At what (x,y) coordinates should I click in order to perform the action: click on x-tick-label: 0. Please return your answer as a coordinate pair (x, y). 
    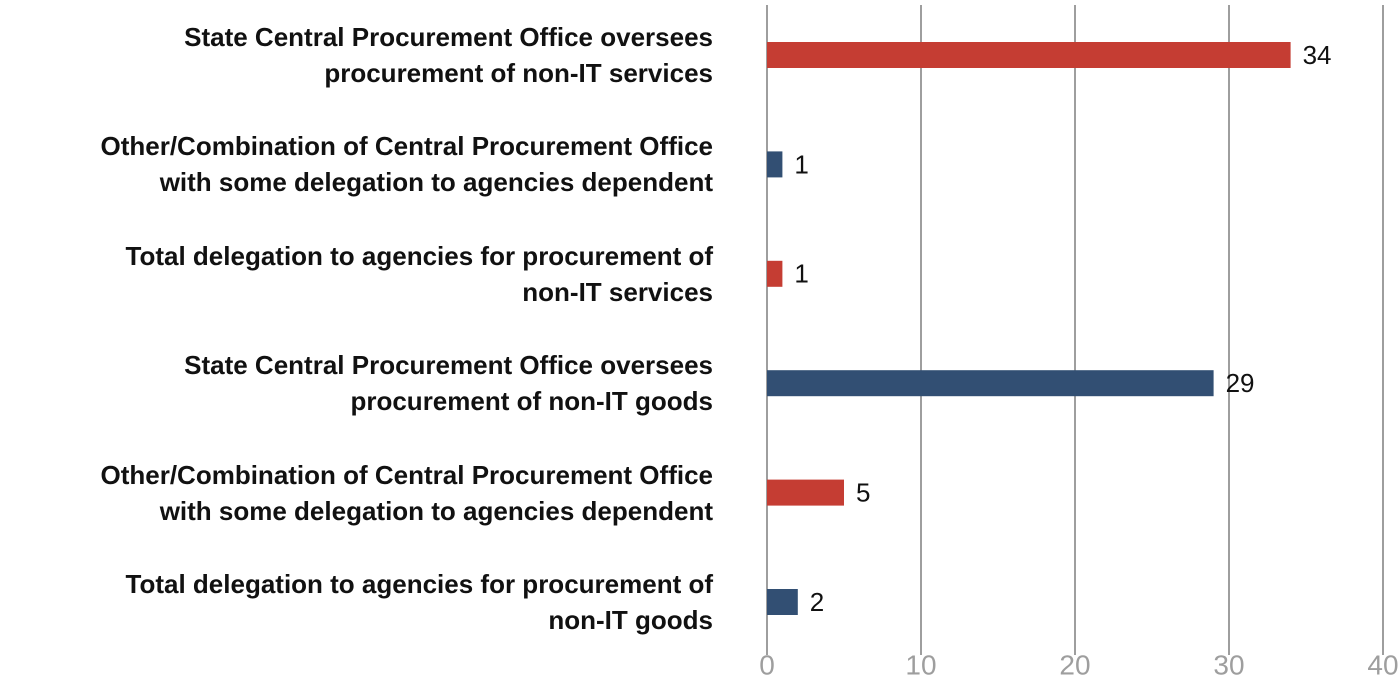
    Looking at the image, I should click on (767, 663).